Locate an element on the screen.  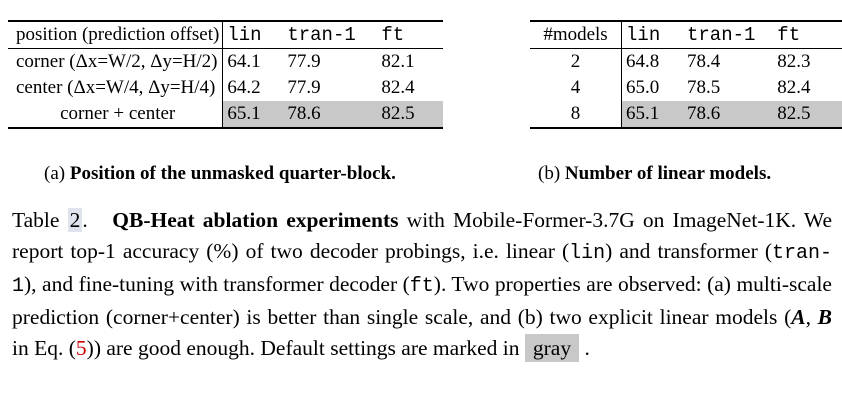
caption-text: , is located at coordinates (811, 317).